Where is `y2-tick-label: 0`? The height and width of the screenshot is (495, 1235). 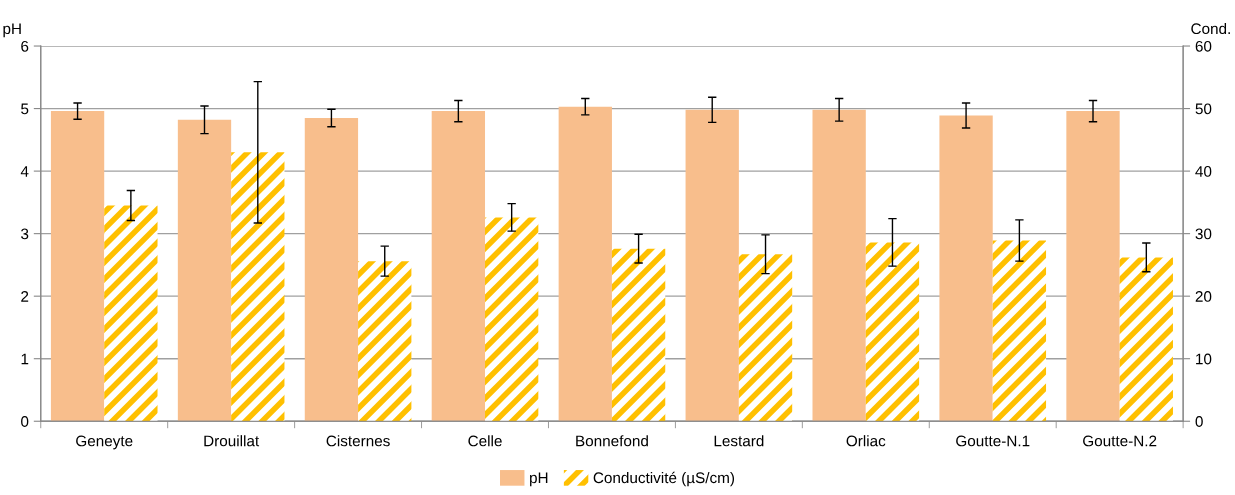
y2-tick-label: 0 is located at coordinates (1199, 421).